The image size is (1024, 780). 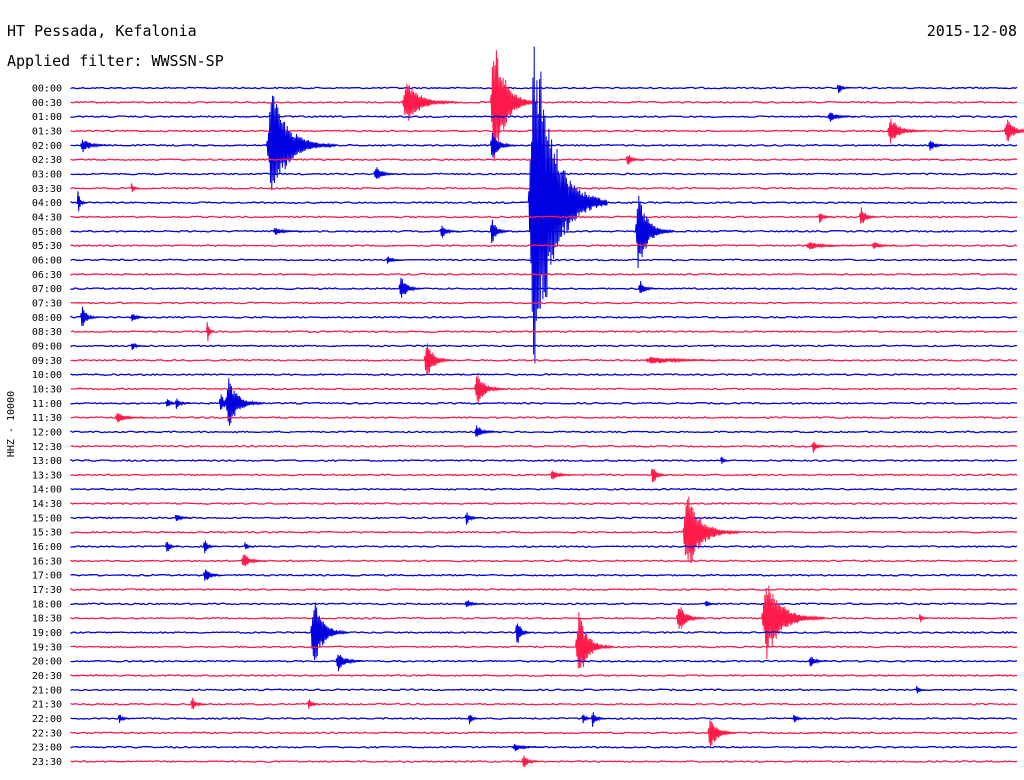 I want to click on time-label-0700: 07:00, so click(x=47, y=289).